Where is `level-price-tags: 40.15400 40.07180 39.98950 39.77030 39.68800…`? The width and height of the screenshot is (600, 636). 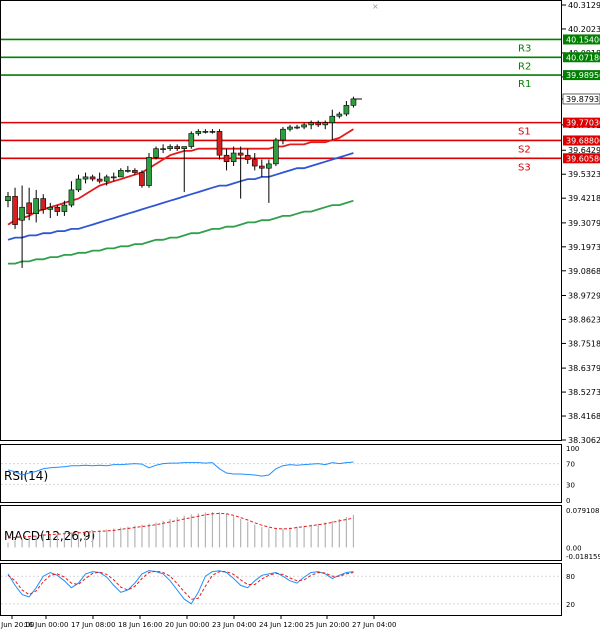
level-price-tags: 40.15400 40.07180 39.98950 39.77030 39.68800… is located at coordinates (581, 99).